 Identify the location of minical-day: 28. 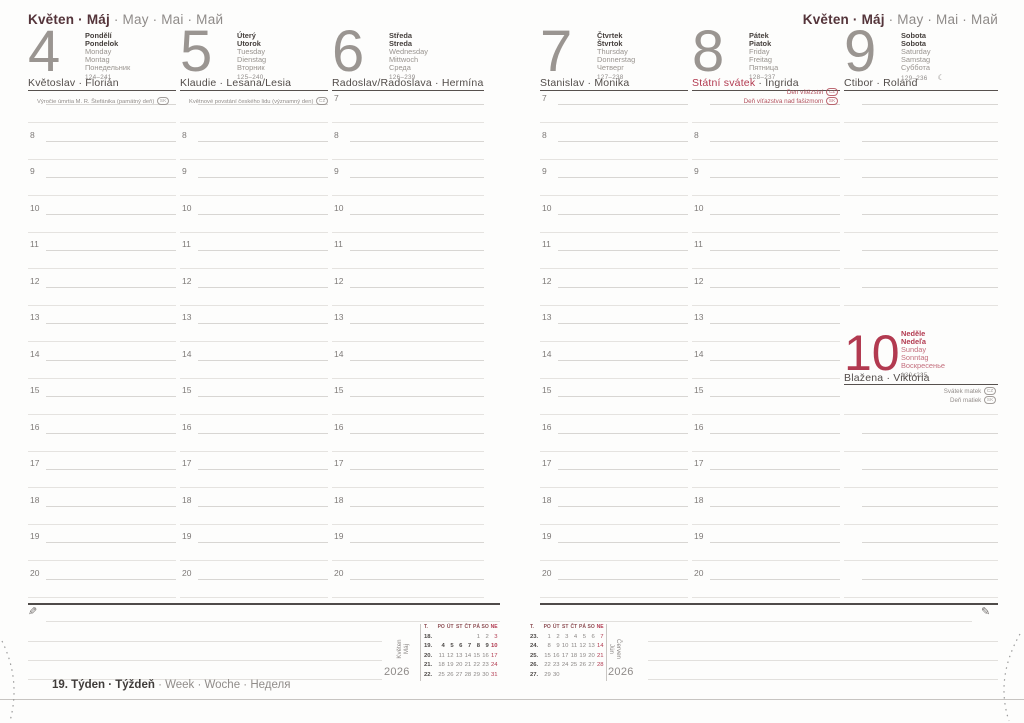
(600, 665).